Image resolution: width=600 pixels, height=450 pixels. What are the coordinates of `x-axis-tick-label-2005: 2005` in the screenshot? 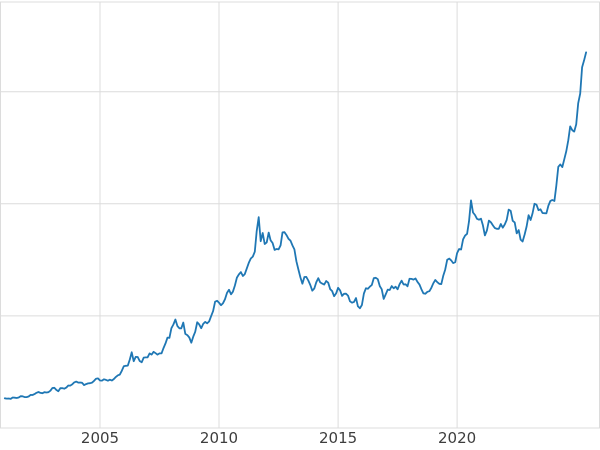 It's located at (100, 438).